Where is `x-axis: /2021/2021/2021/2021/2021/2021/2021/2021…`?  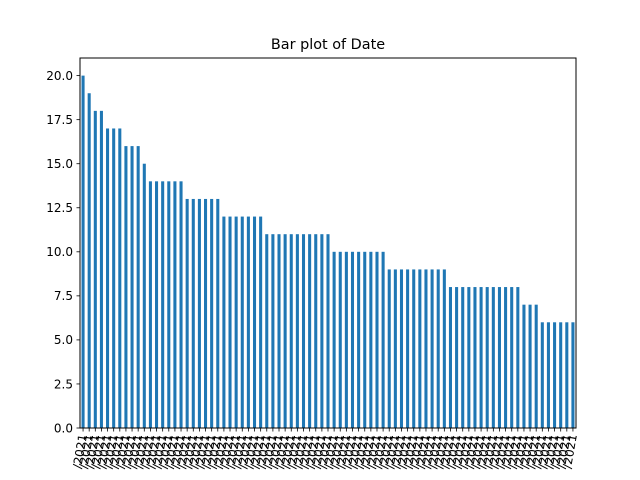
x-axis: /2021/2021/2021/2021/2021/2021/2021/2021… is located at coordinates (325, 449).